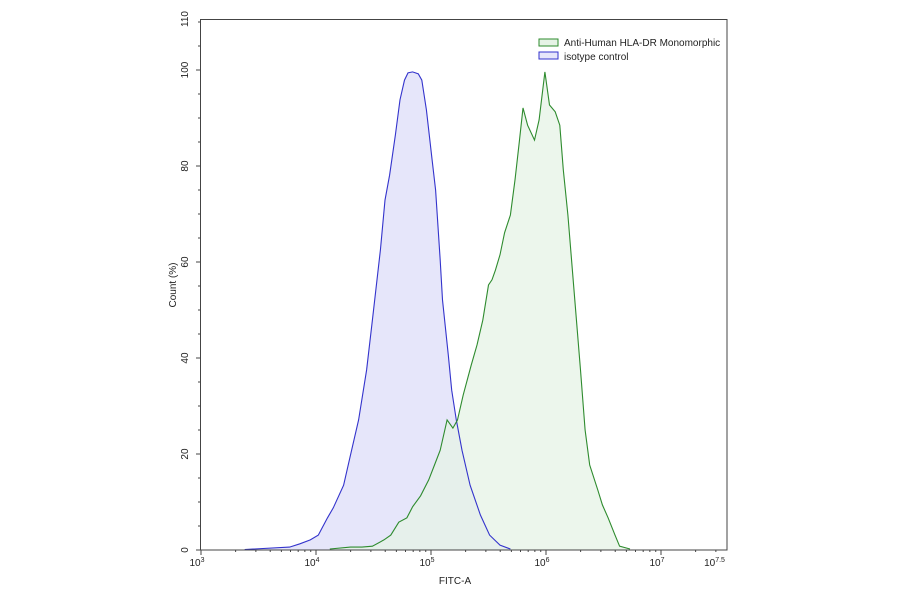  I want to click on x-tick-label: 107.5, so click(714, 563).